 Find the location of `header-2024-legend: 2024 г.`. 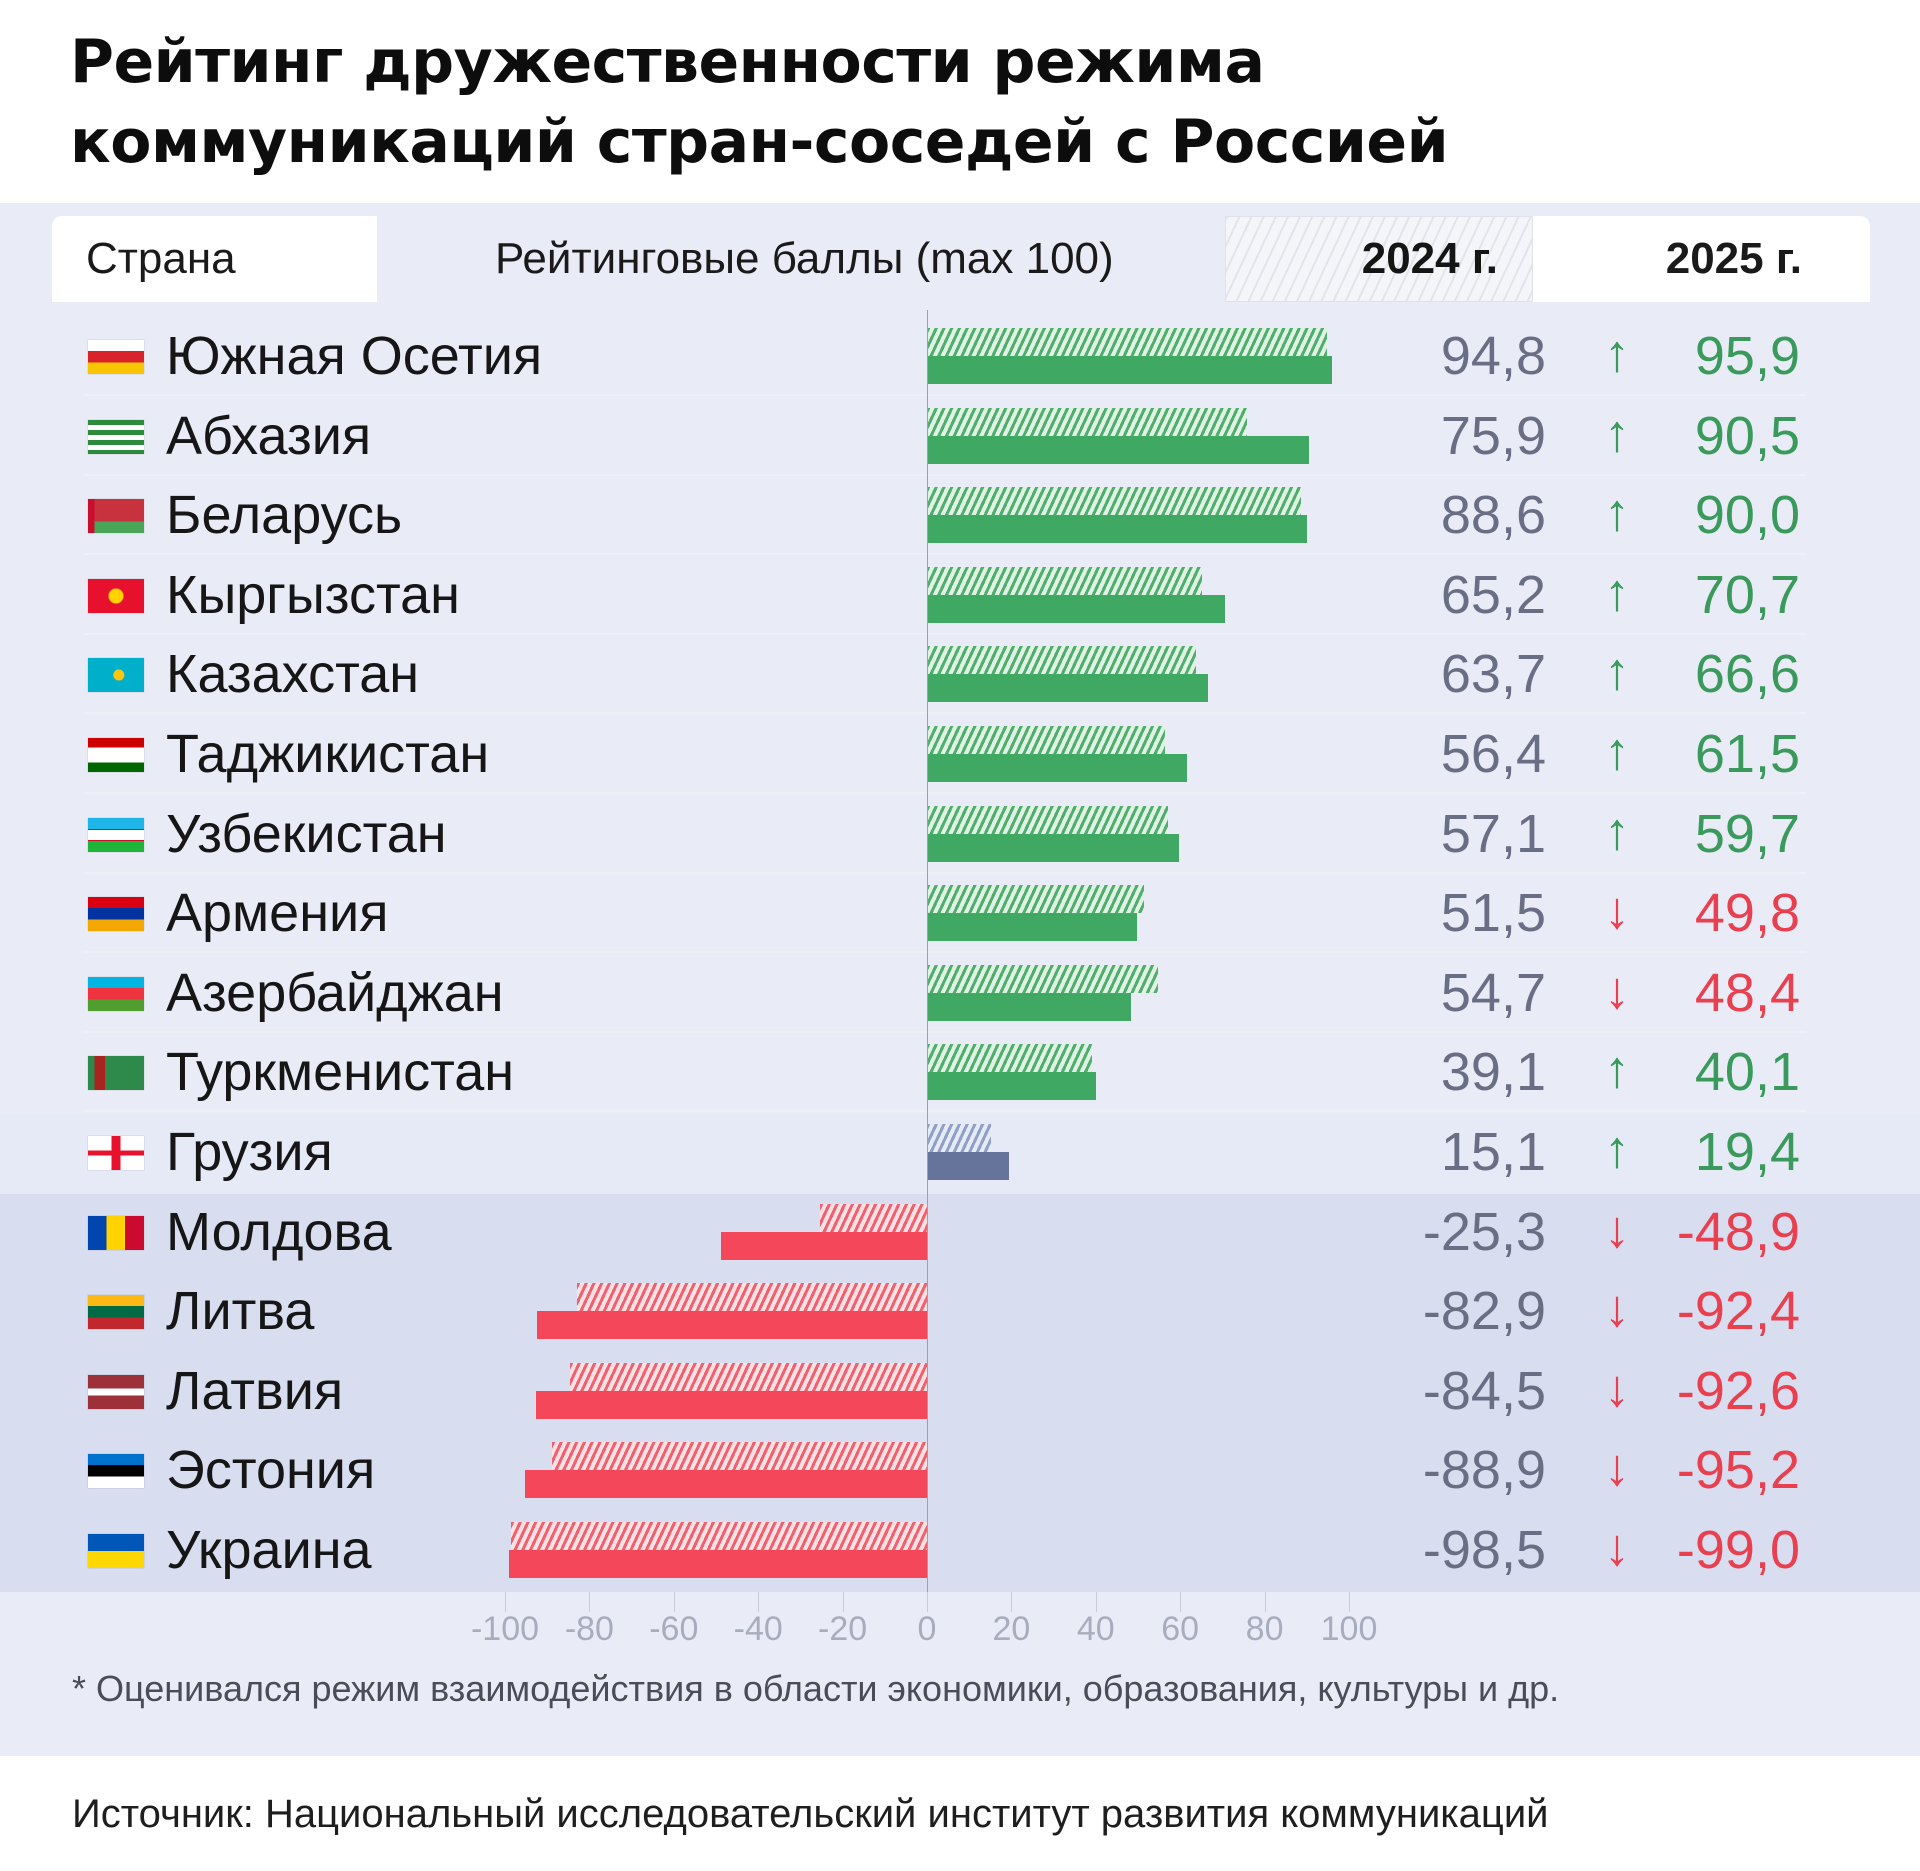

header-2024-legend: 2024 г. is located at coordinates (1379, 259).